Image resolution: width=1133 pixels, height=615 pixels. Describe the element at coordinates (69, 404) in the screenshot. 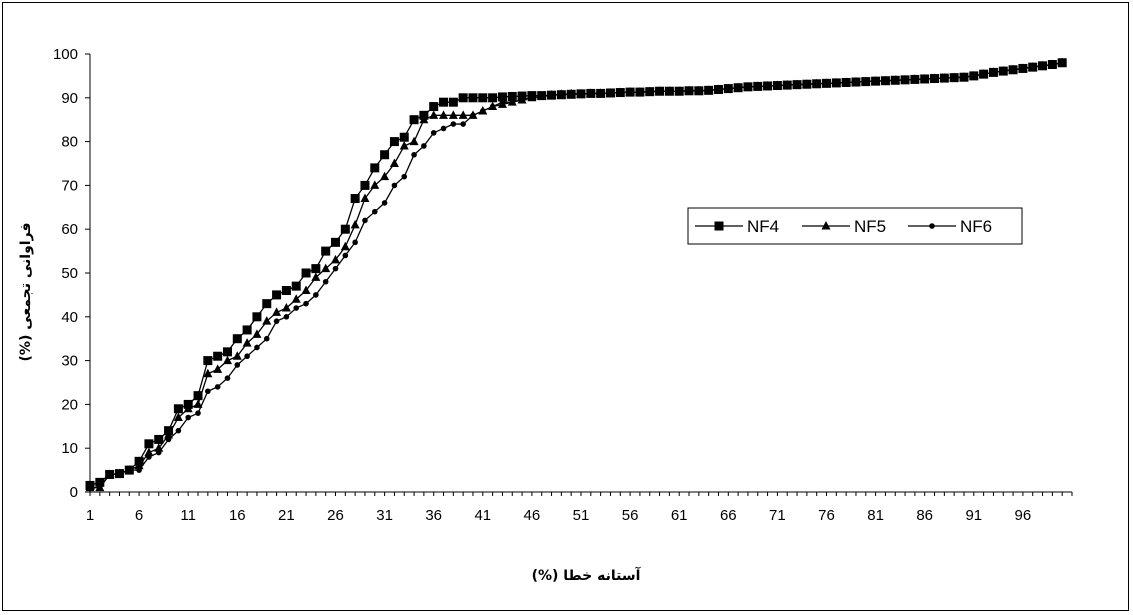

I see `y-tick-label: 20` at that location.